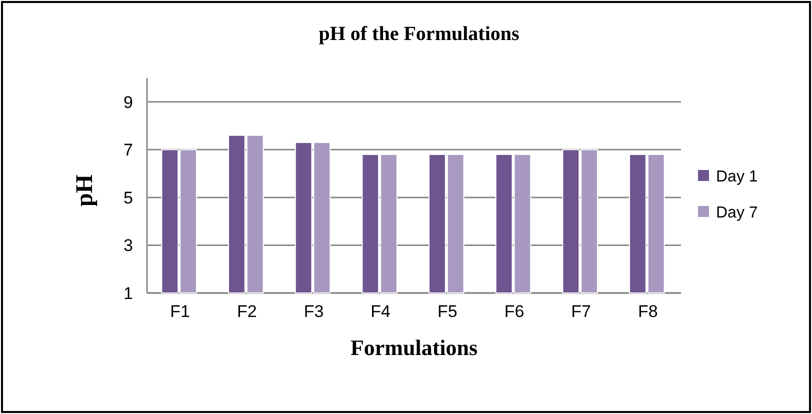 Image resolution: width=812 pixels, height=414 pixels. I want to click on y-tick-label: 3, so click(128, 246).